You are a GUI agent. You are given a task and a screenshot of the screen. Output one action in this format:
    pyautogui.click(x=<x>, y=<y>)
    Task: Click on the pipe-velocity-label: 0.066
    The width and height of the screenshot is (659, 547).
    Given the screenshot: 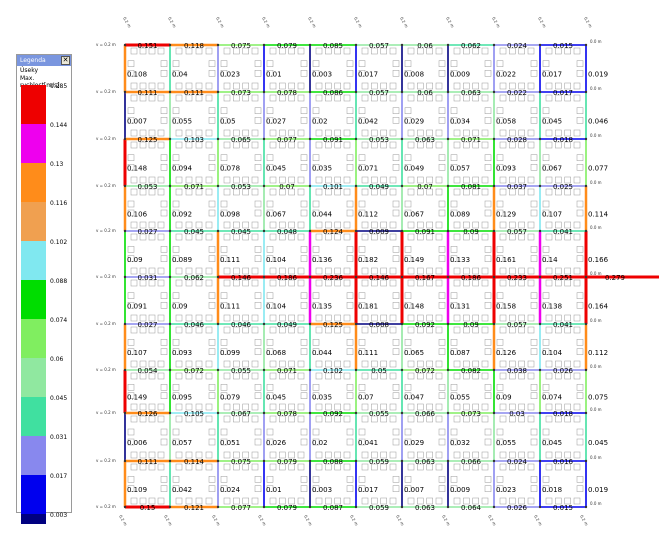 What is the action you would take?
    pyautogui.click(x=471, y=462)
    